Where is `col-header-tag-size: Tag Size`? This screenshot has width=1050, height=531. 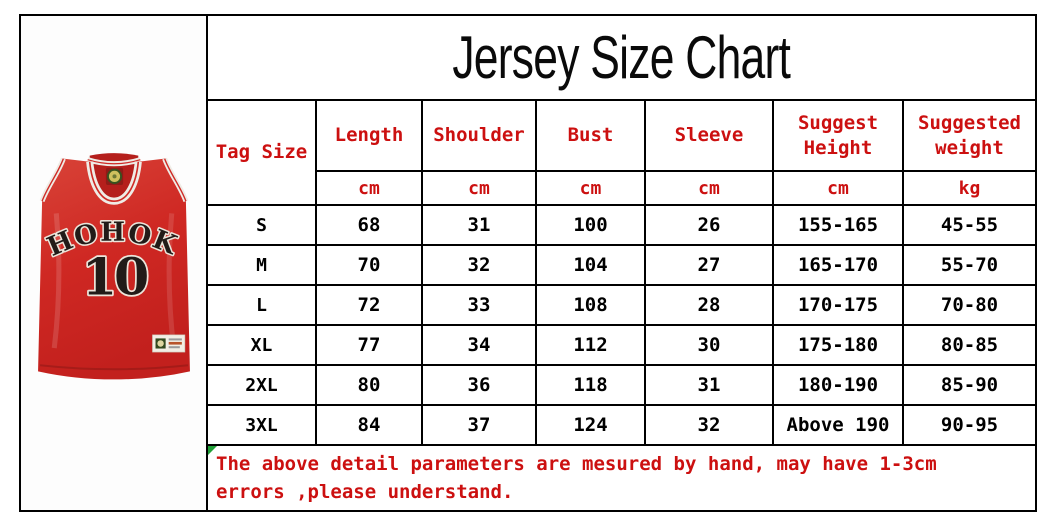
col-header-tag-size: Tag Size is located at coordinates (261, 152).